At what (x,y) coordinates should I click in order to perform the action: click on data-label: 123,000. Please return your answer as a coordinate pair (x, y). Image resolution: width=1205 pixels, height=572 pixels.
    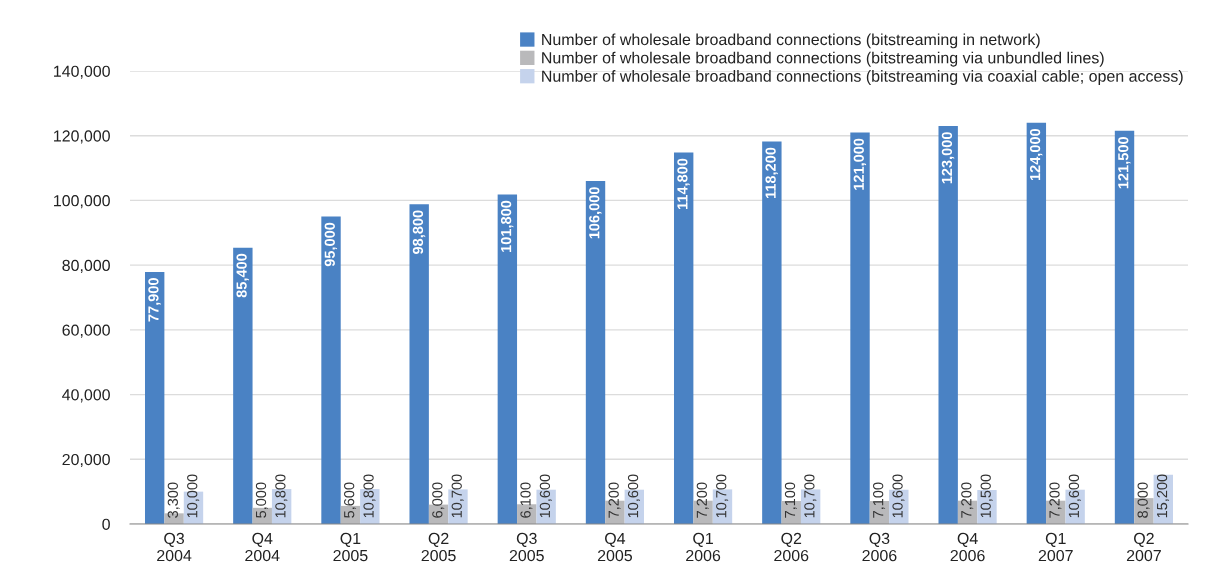
    Looking at the image, I should click on (948, 158).